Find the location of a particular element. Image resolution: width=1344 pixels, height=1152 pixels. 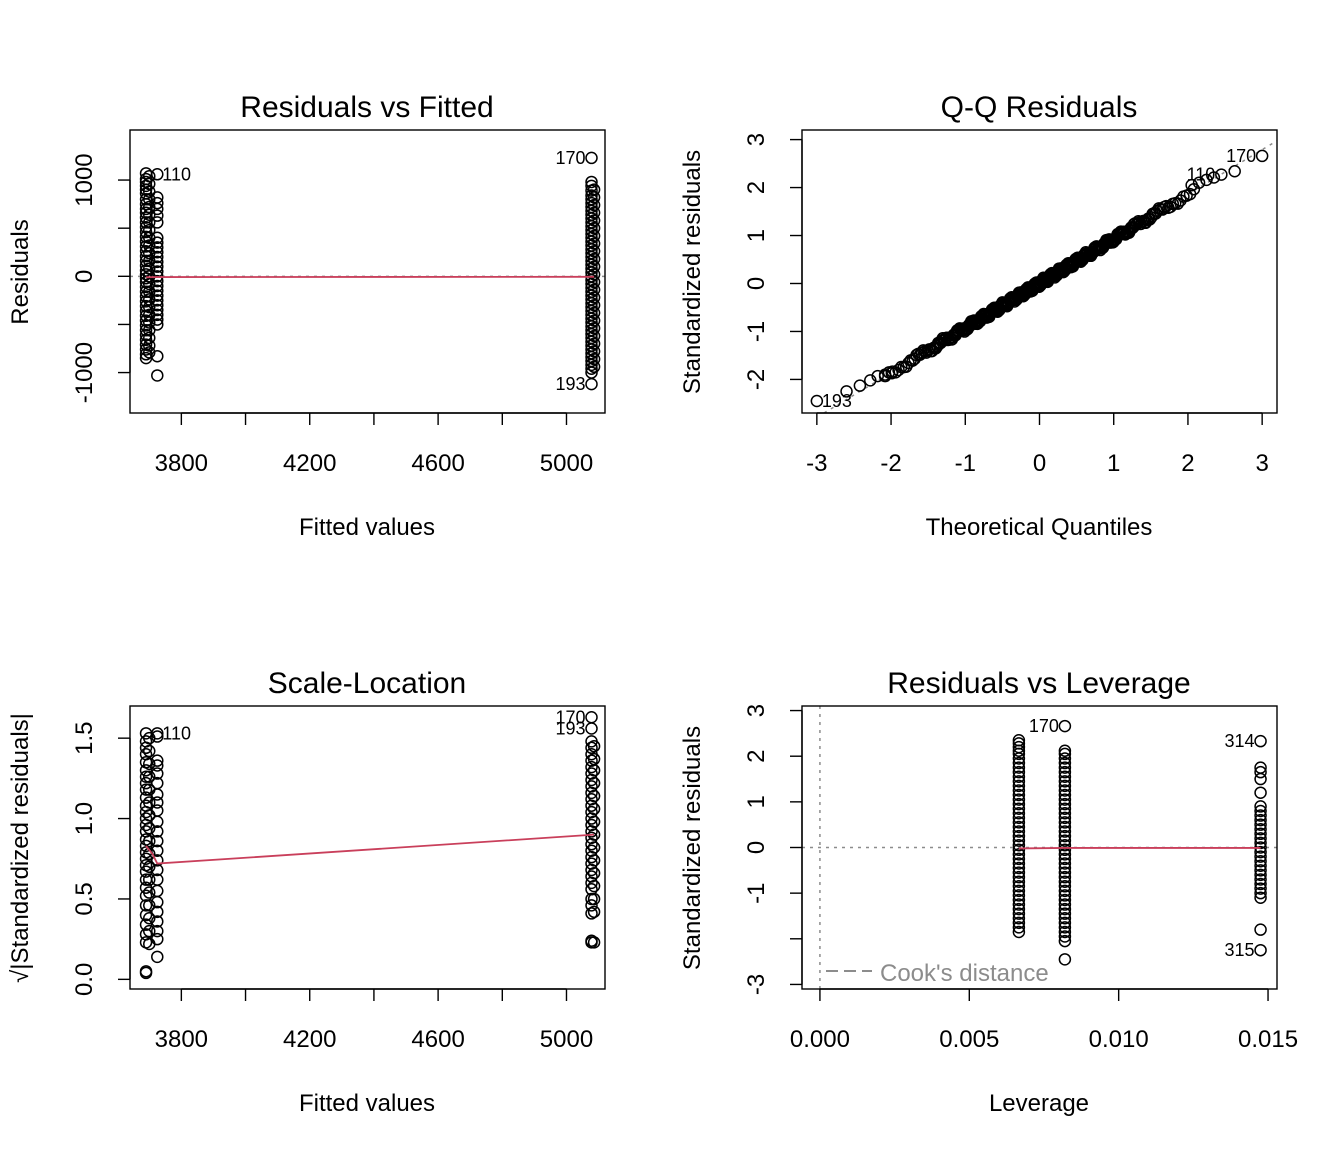

y-tick-label: 3 is located at coordinates (756, 710).